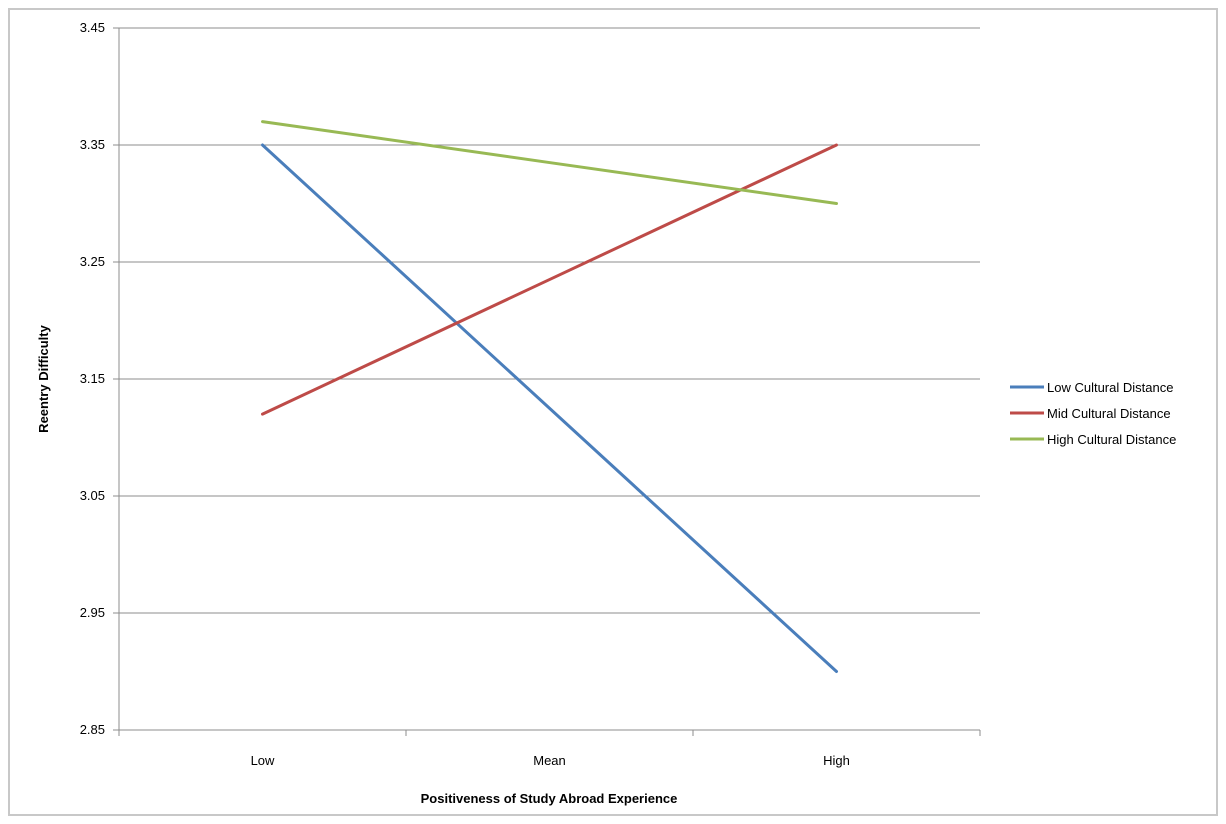 The width and height of the screenshot is (1226, 824). What do you see at coordinates (92, 144) in the screenshot?
I see `y-tick-label: 3.35` at bounding box center [92, 144].